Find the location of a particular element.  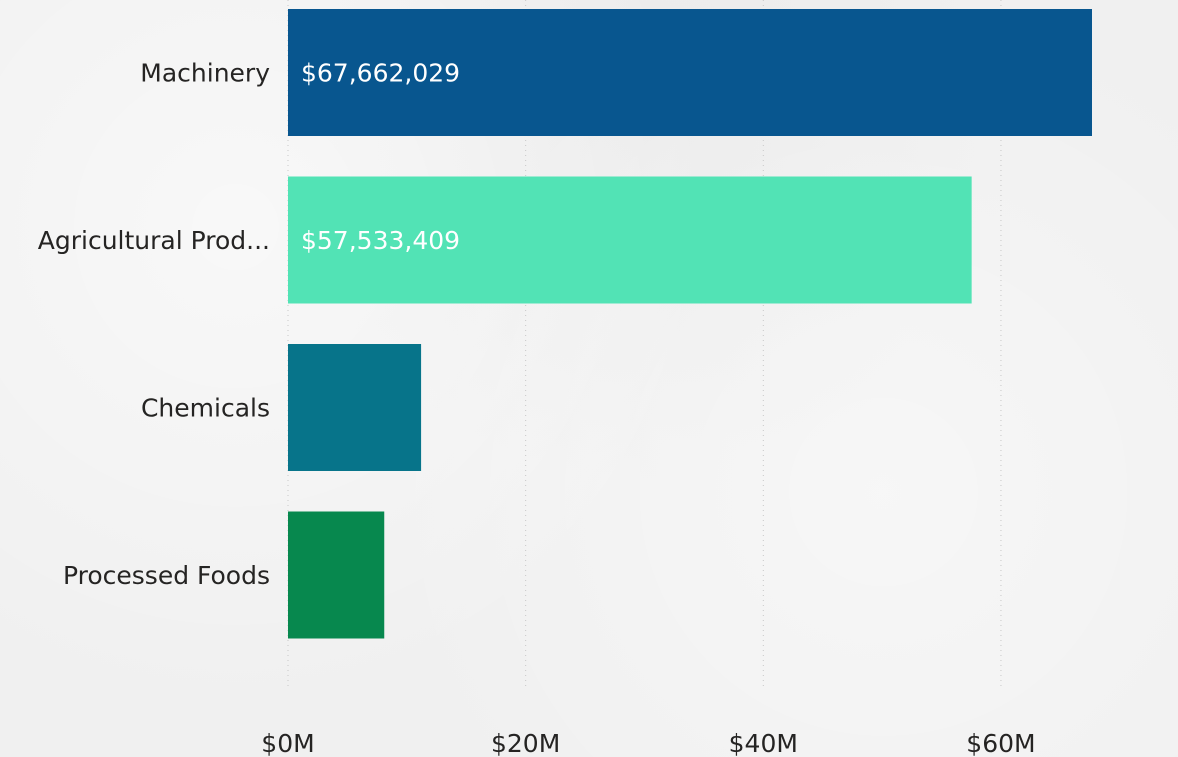

x-axis: $0M $20M $40M $60M is located at coordinates (648, 743).